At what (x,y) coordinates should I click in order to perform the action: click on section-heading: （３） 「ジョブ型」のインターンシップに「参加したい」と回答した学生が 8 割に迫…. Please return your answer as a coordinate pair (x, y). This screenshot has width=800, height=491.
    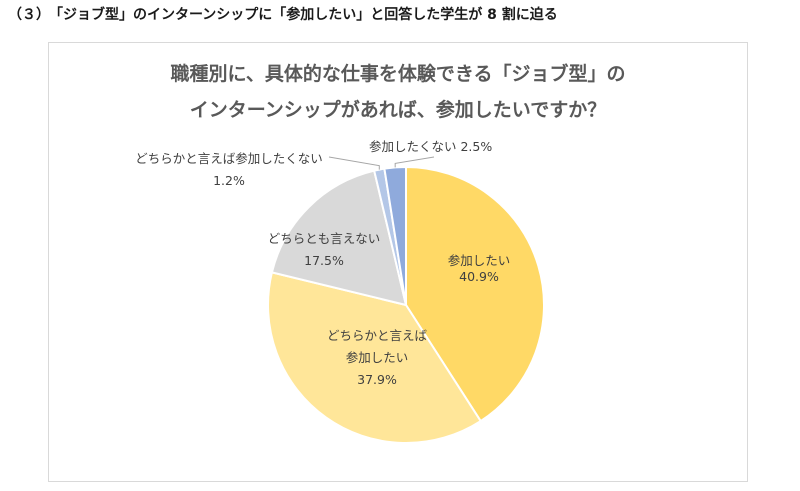
    Looking at the image, I should click on (283, 14).